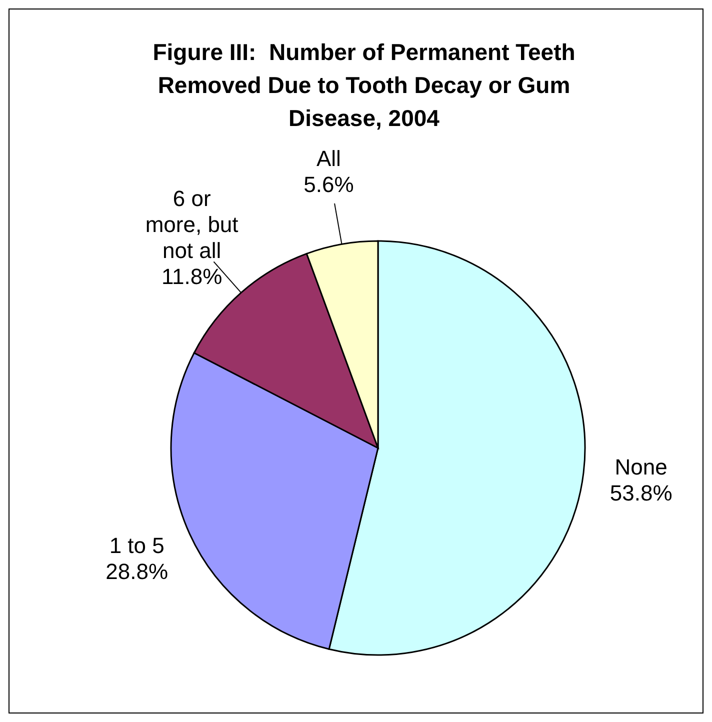  I want to click on data-label: 28.8%, so click(137, 571).